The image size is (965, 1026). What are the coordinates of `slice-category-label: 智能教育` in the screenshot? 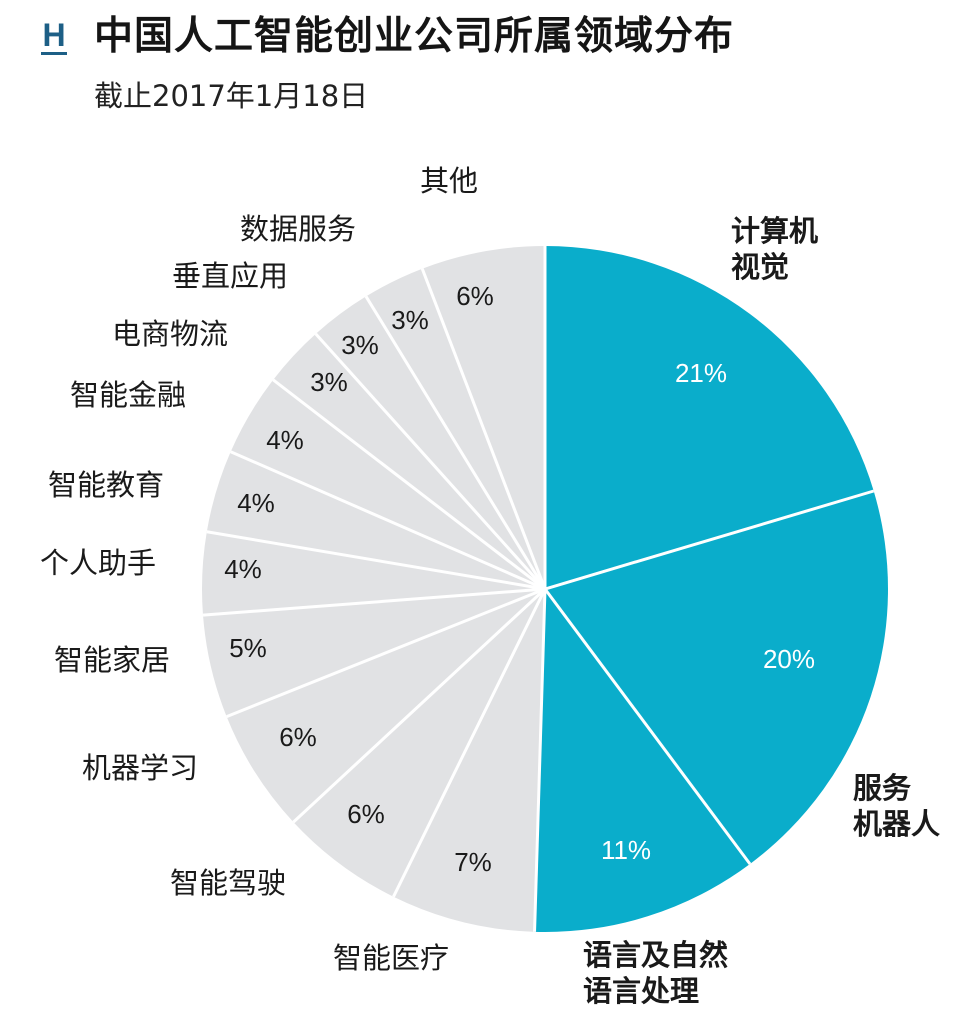 It's located at (106, 485).